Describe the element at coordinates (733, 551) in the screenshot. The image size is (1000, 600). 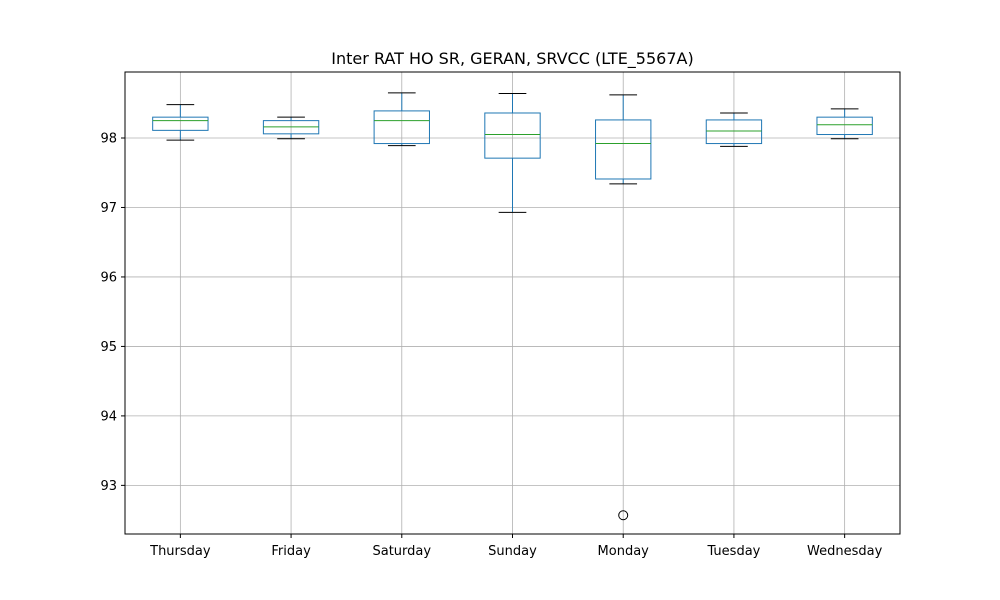
I see `x-tick-label: Tuesday` at that location.